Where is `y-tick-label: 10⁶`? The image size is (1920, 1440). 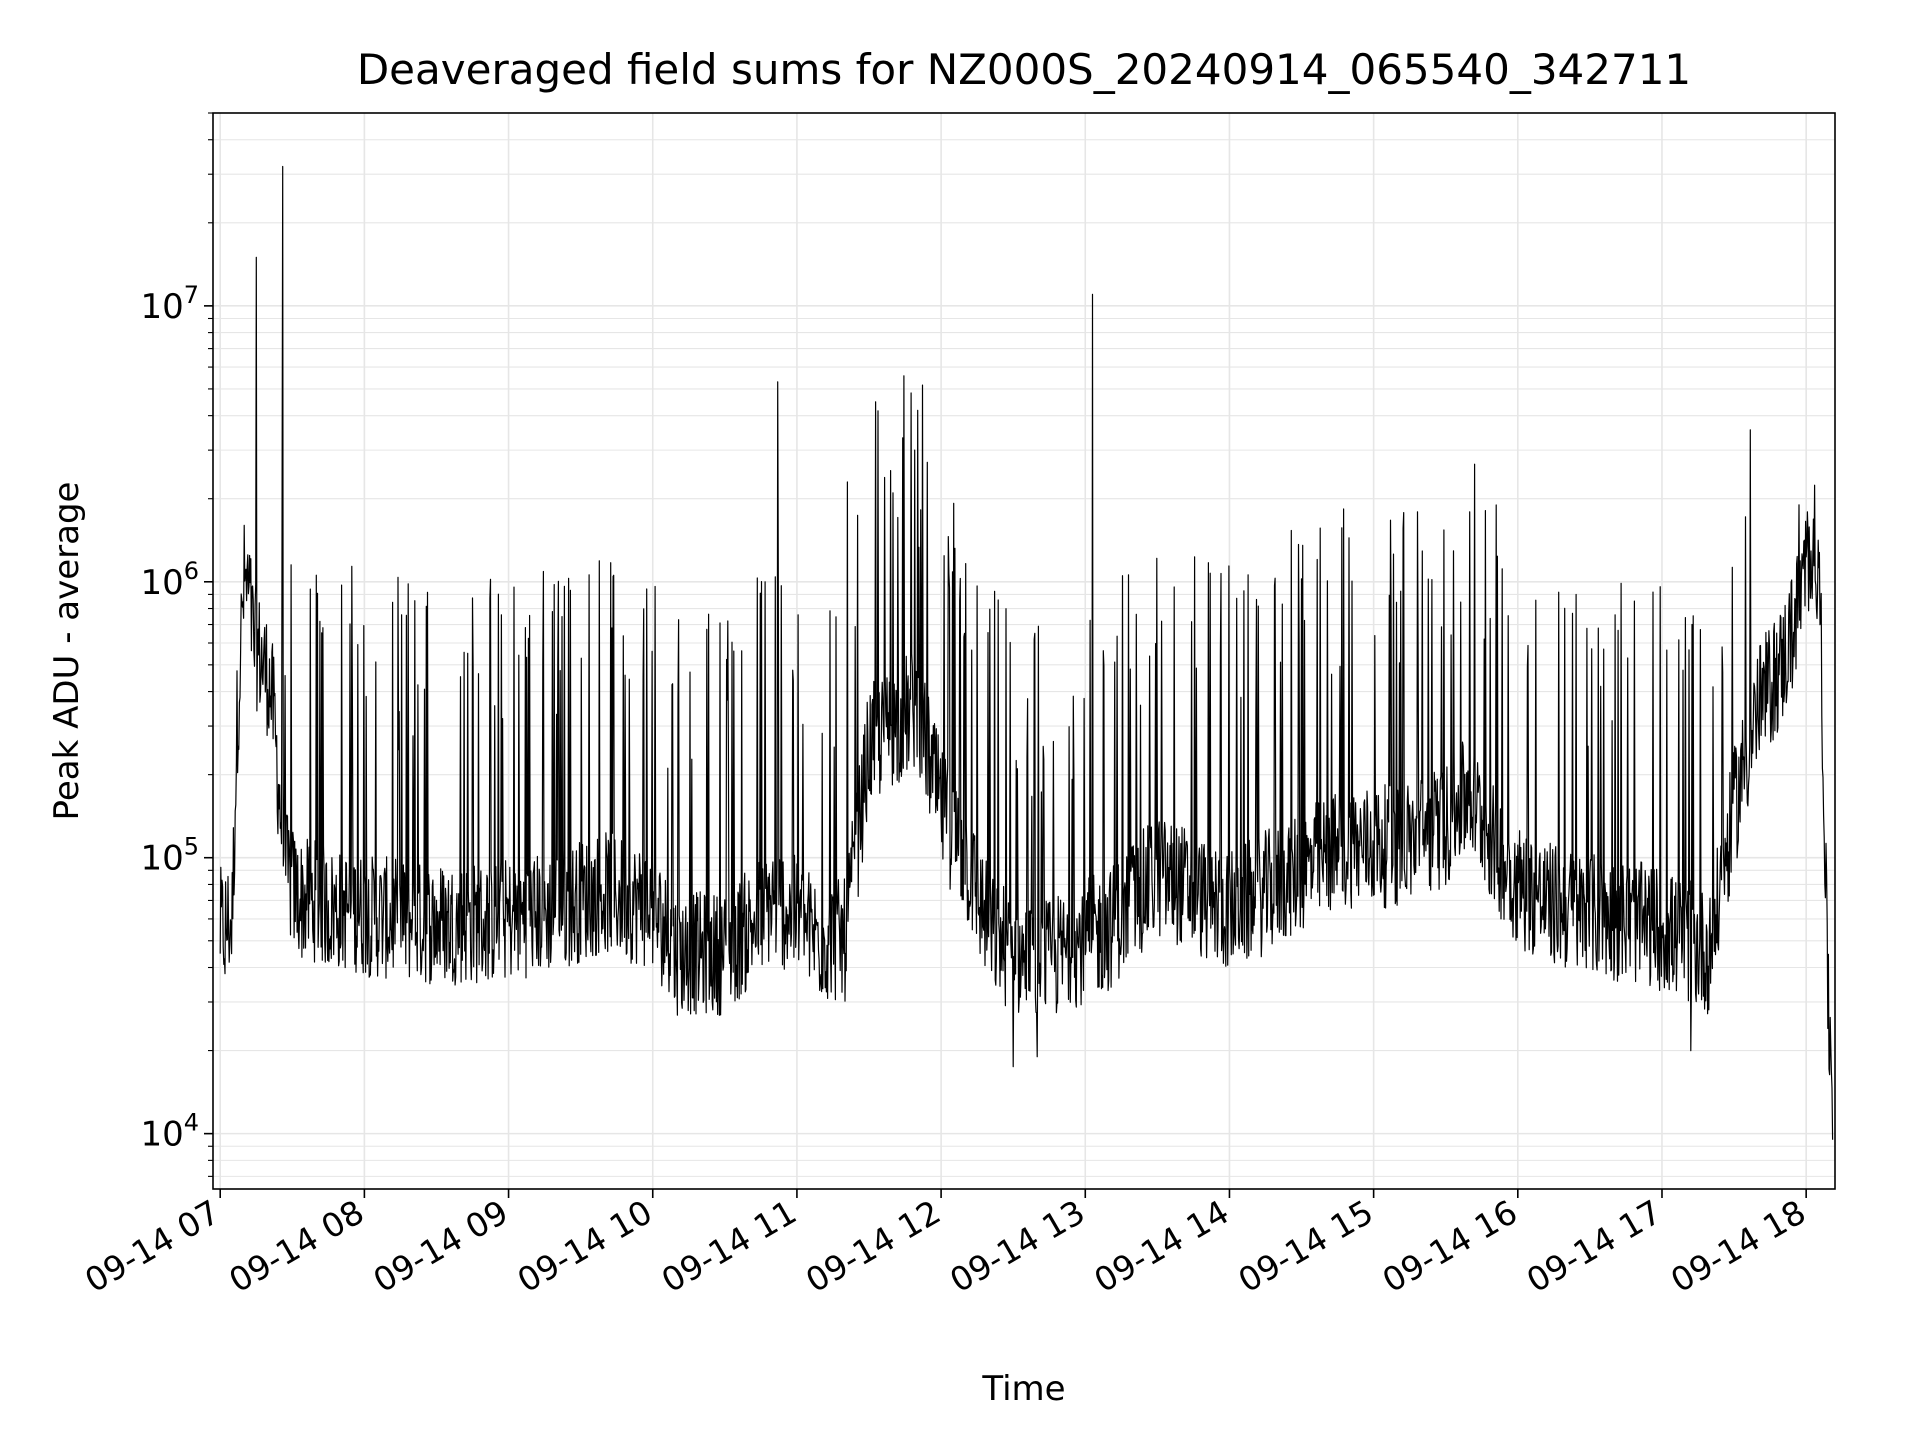
y-tick-label: 10⁶ is located at coordinates (169, 580).